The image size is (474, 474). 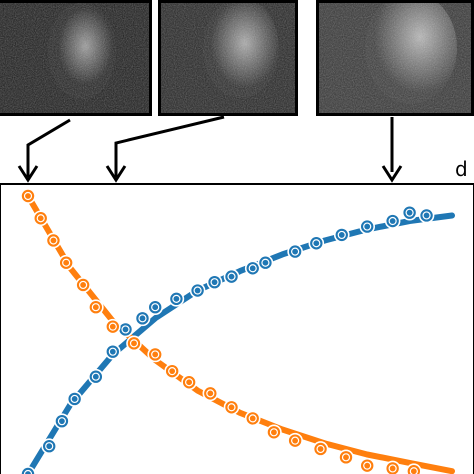 I want to click on panel-label: d, so click(x=461, y=169).